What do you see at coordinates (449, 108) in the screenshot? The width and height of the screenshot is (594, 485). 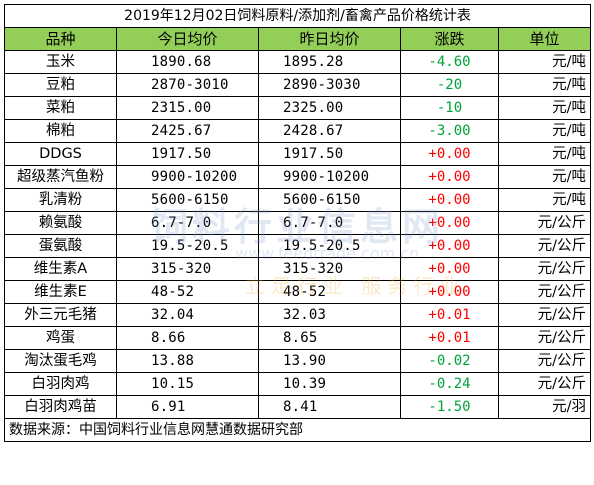 I see `price-change: -10` at bounding box center [449, 108].